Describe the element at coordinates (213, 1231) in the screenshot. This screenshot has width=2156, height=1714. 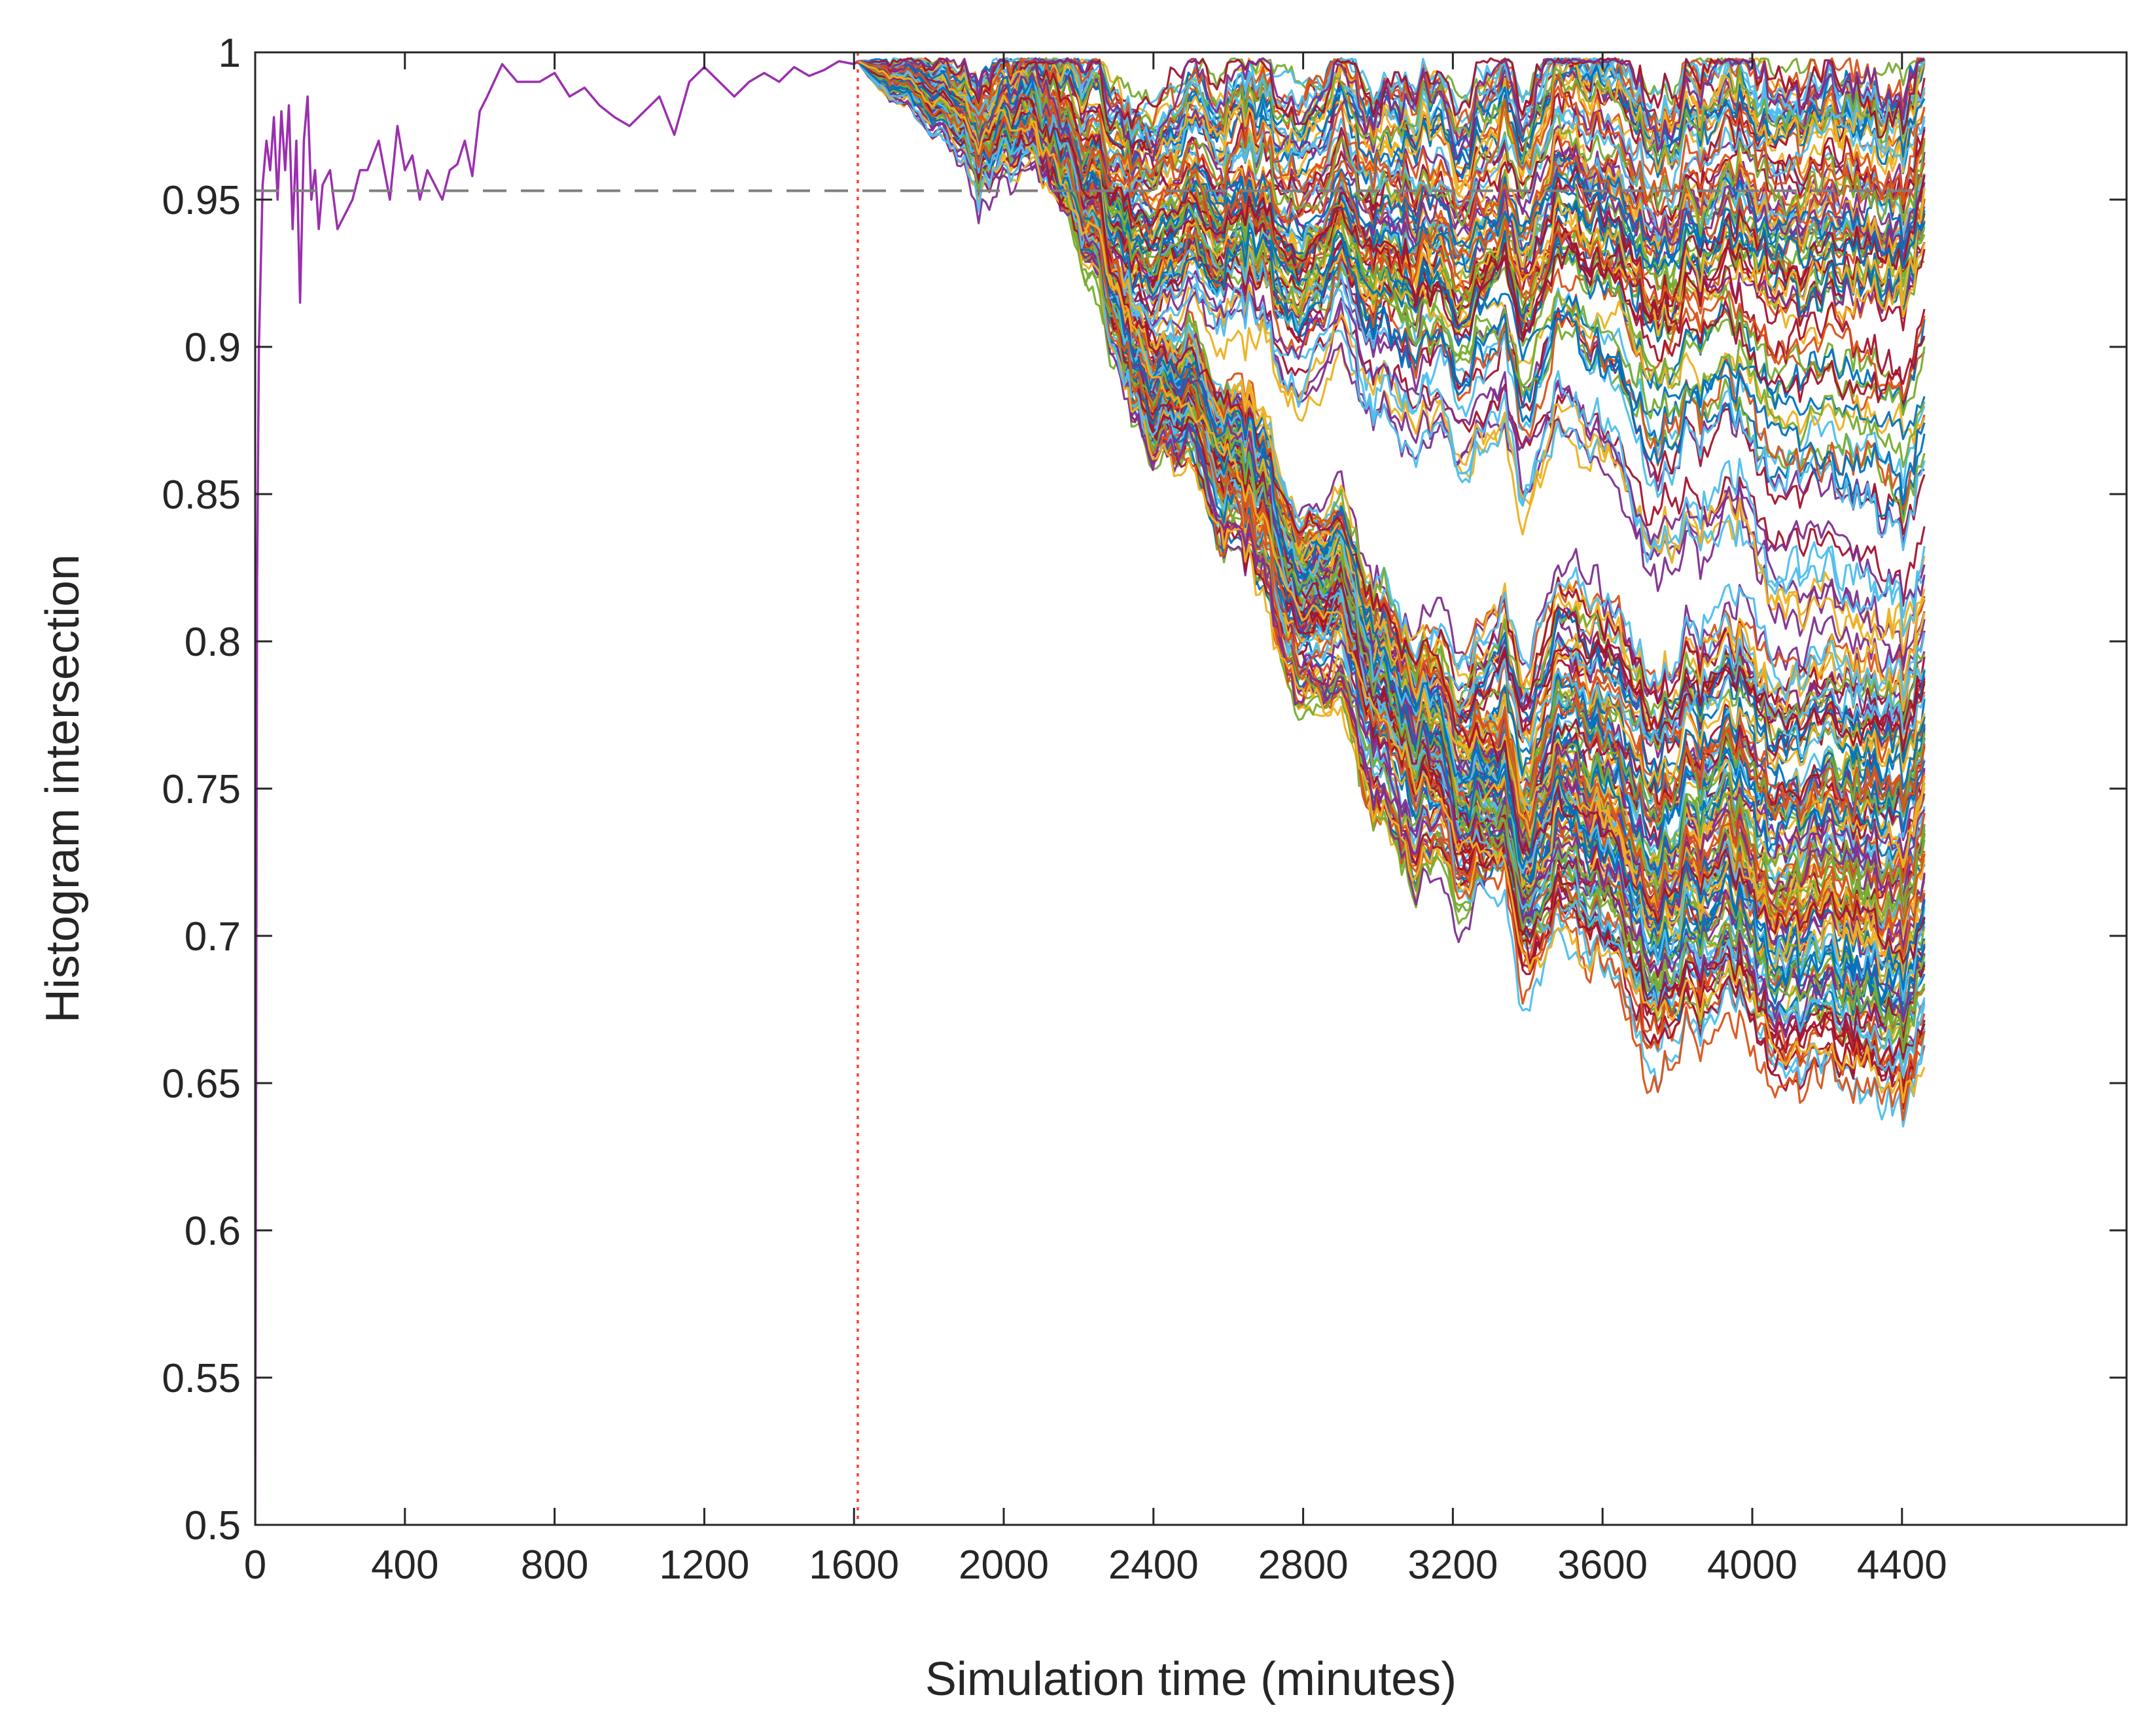
I see `y-tick-label: 0.6` at that location.